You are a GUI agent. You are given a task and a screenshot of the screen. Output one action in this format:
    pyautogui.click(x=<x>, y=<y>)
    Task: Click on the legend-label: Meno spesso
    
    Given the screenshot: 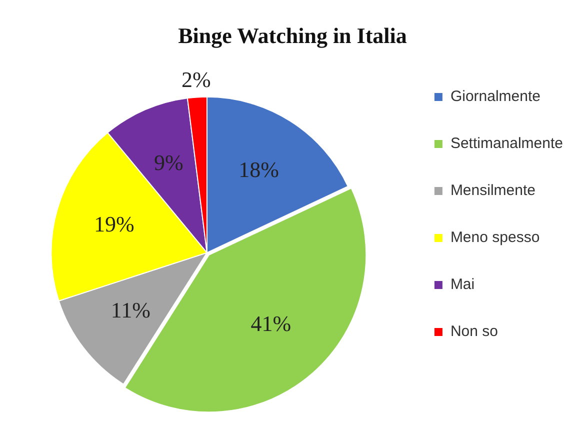 What is the action you would take?
    pyautogui.click(x=495, y=237)
    